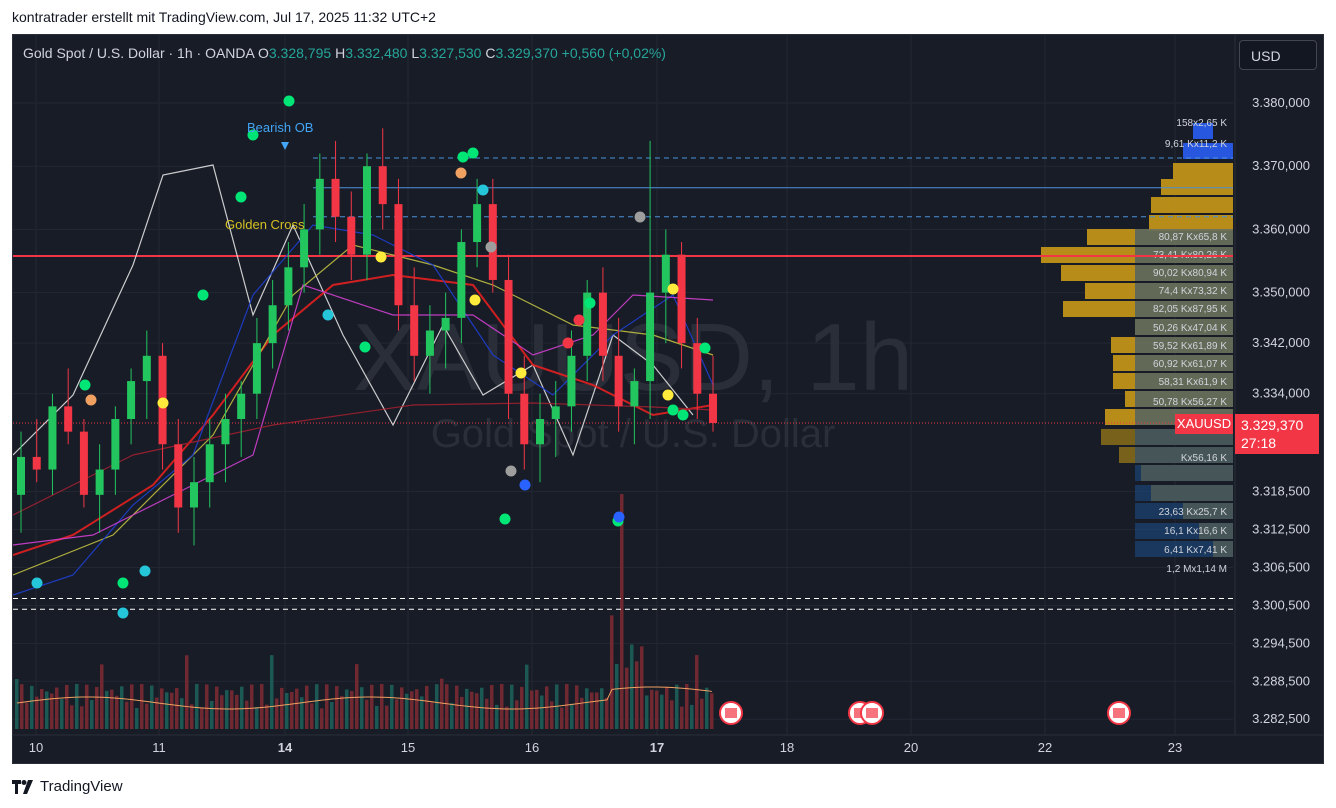  I want to click on high-label: H, so click(340, 53).